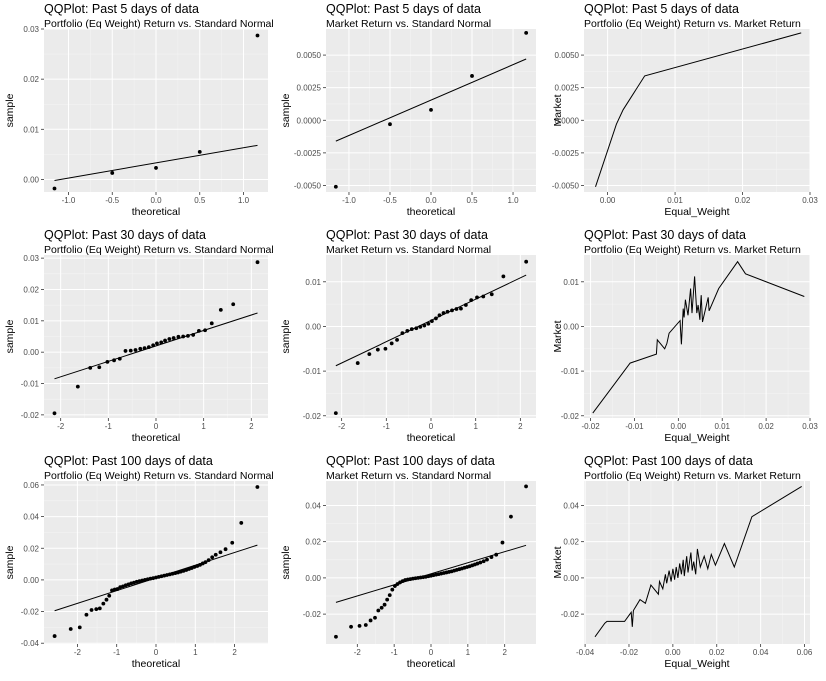 The image size is (826, 681). I want to click on y-tick-label: 0.03, so click(31, 29).